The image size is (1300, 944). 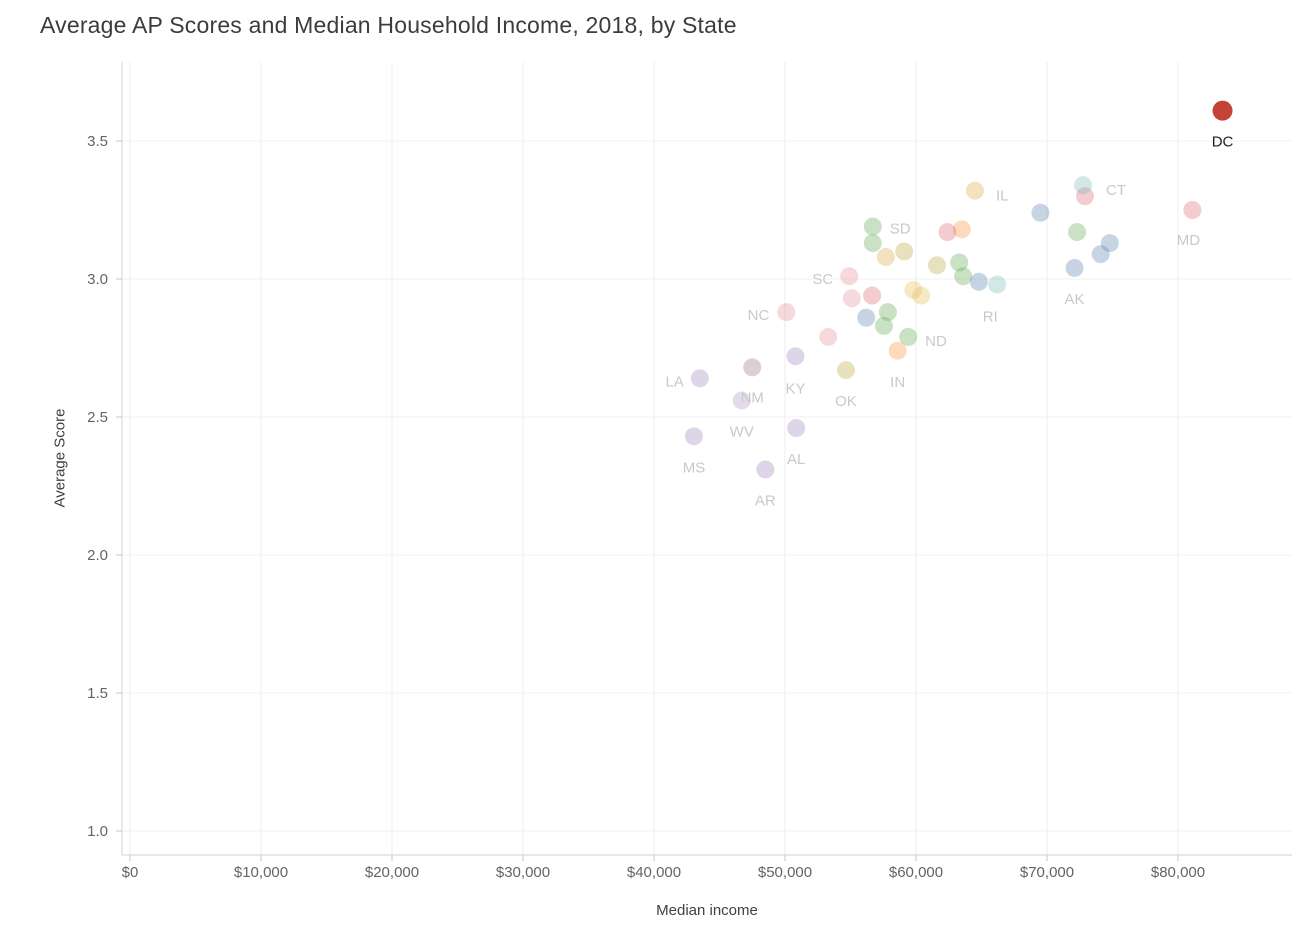 What do you see at coordinates (765, 500) in the screenshot?
I see `point-label-AR: AR` at bounding box center [765, 500].